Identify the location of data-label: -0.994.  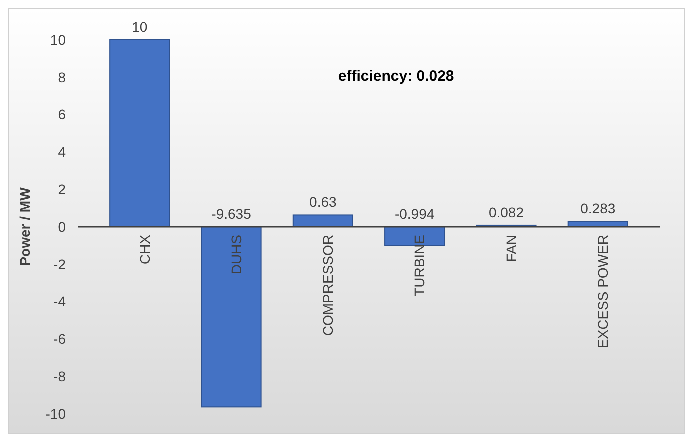
(414, 214).